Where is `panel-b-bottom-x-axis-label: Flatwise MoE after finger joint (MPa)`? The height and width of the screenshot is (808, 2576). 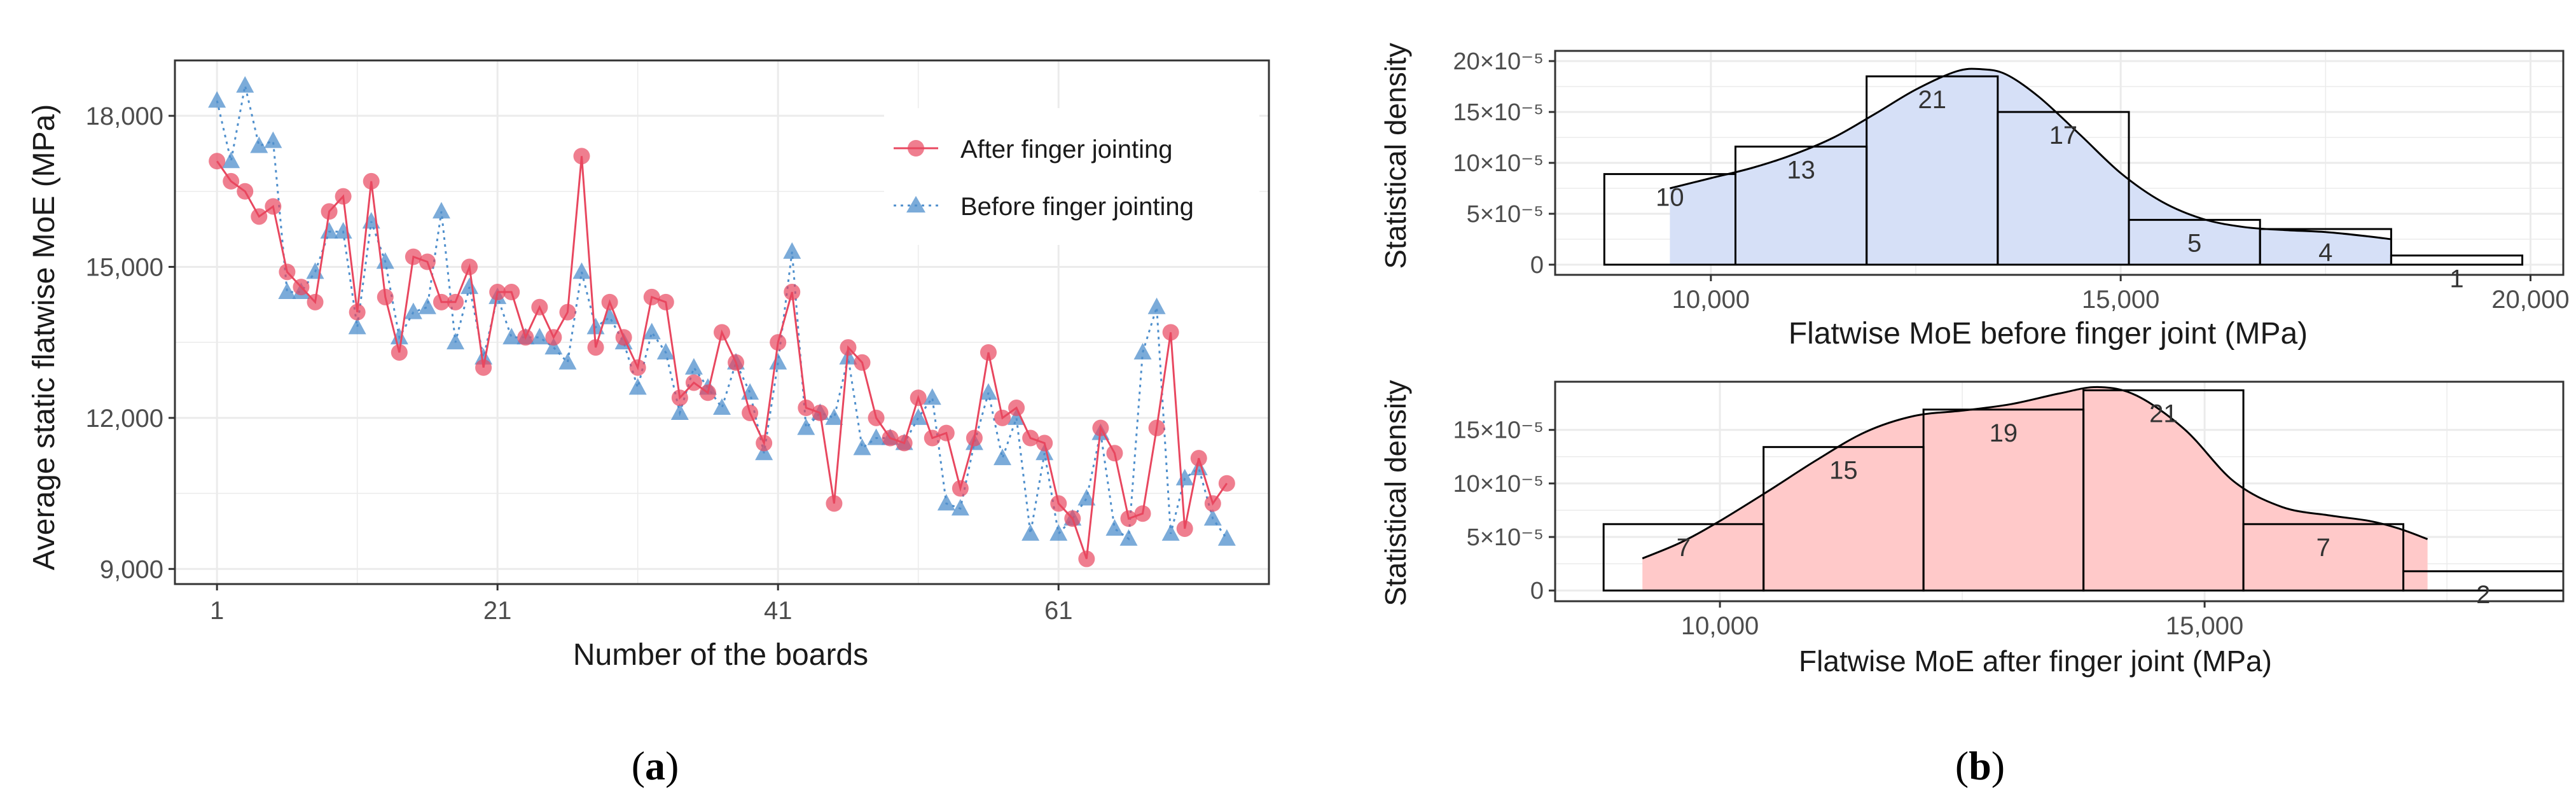 panel-b-bottom-x-axis-label: Flatwise MoE after finger joint (MPa) is located at coordinates (2035, 661).